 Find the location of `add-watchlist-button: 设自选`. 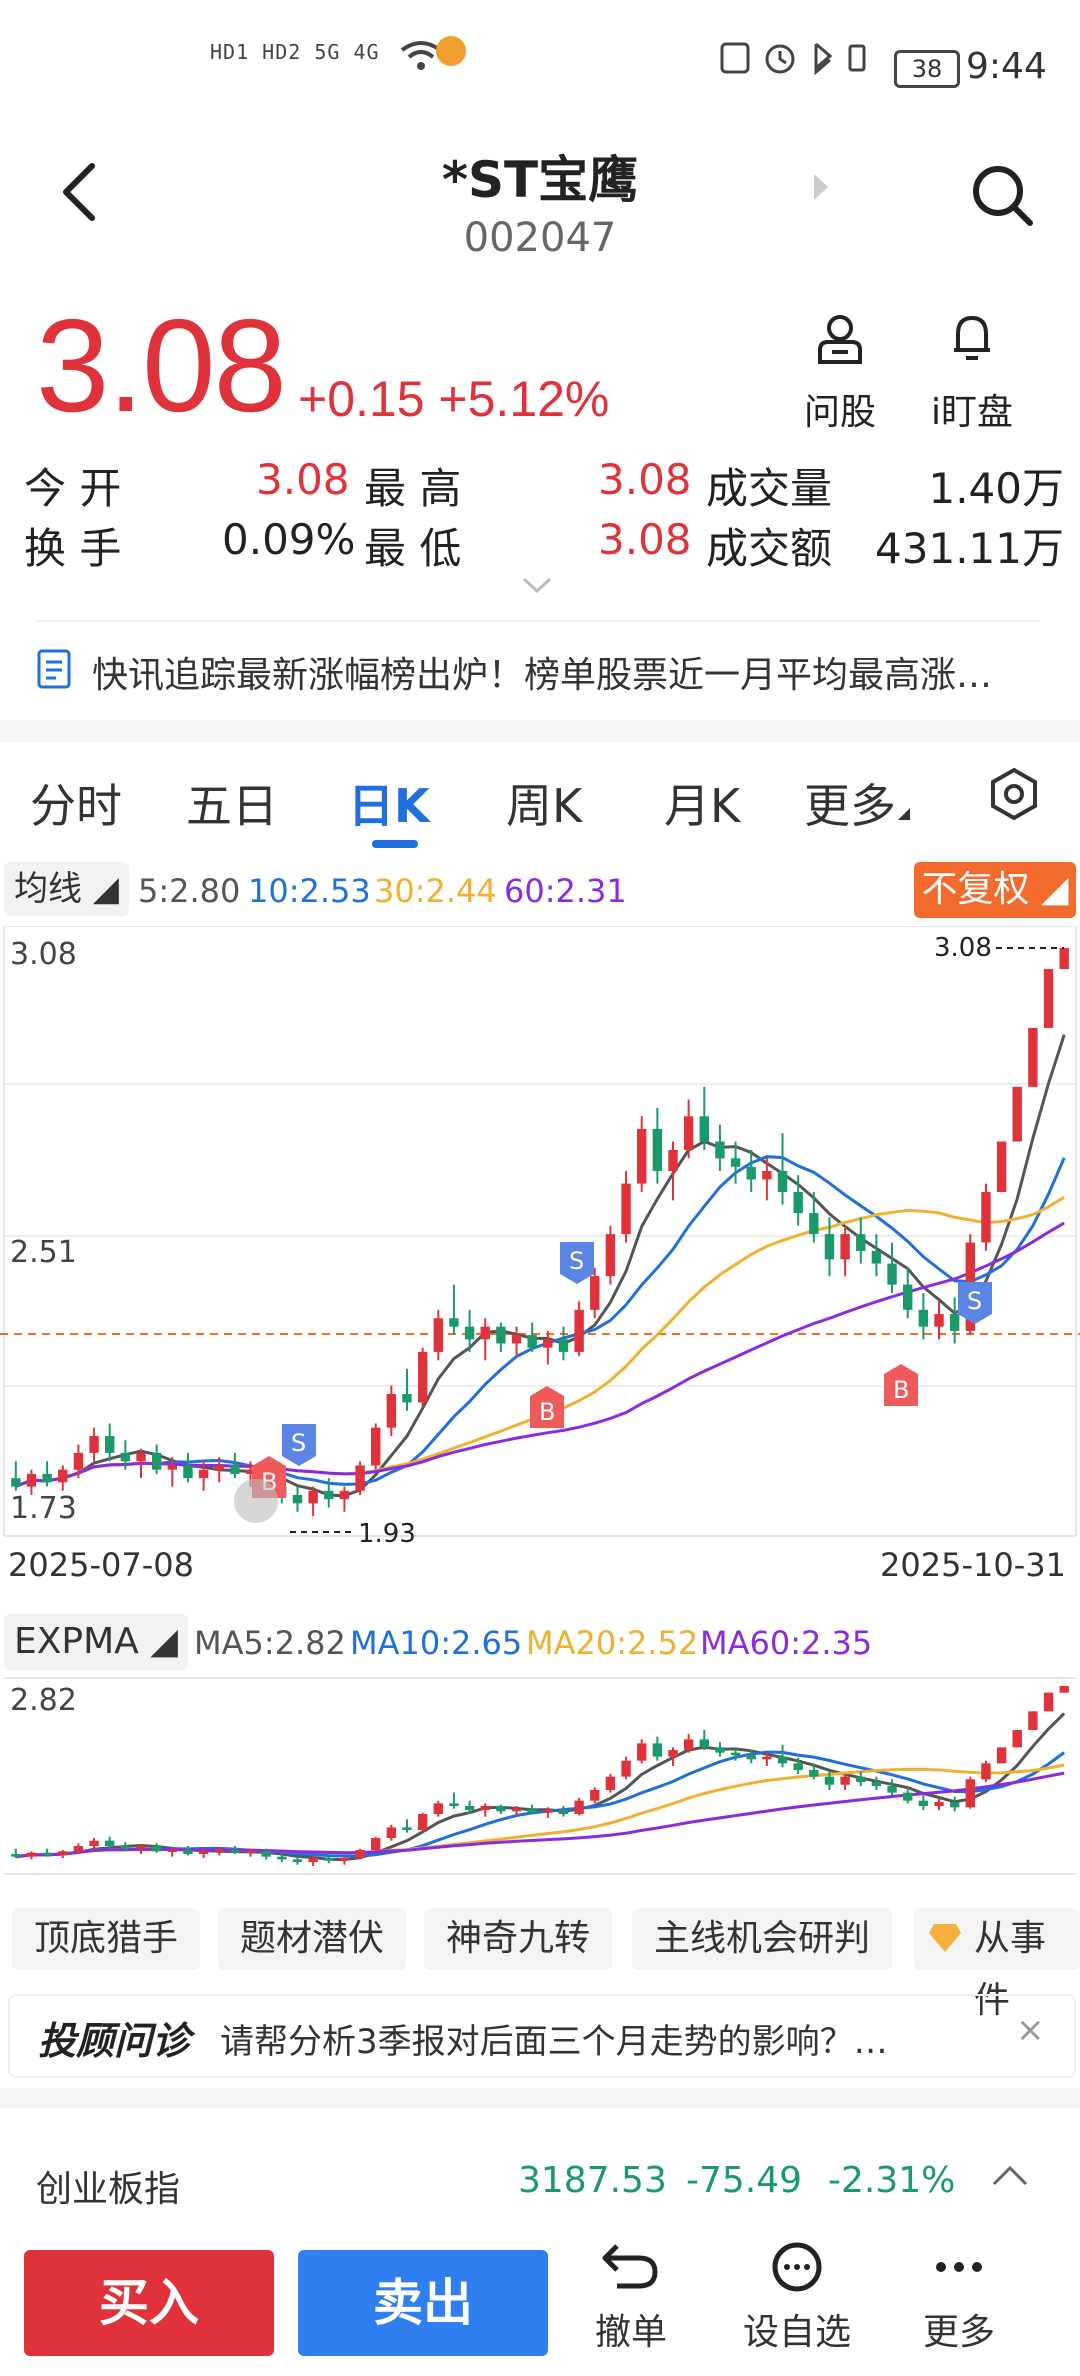

add-watchlist-button: 设自选 is located at coordinates (797, 2297).